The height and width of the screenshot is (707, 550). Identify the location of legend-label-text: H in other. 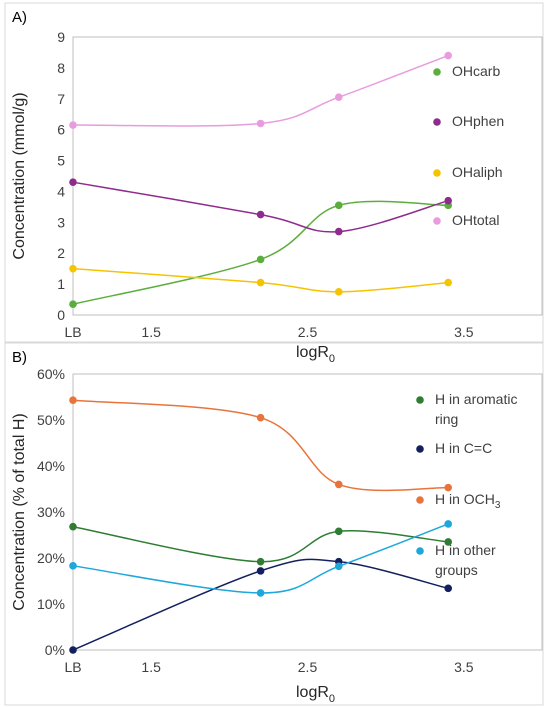
(465, 550).